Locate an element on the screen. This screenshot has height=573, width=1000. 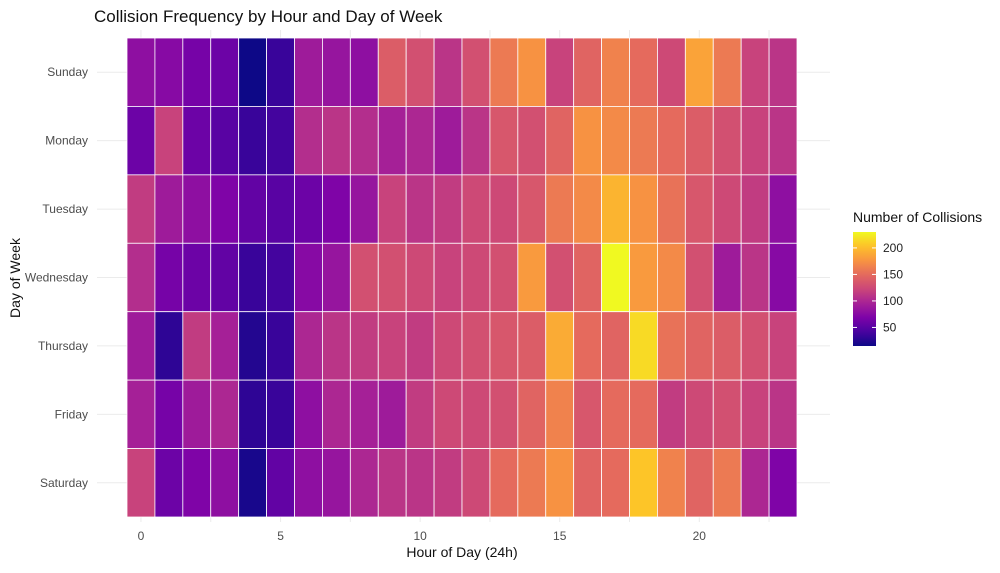
legend-tick-label-150: 150 is located at coordinates (893, 274).